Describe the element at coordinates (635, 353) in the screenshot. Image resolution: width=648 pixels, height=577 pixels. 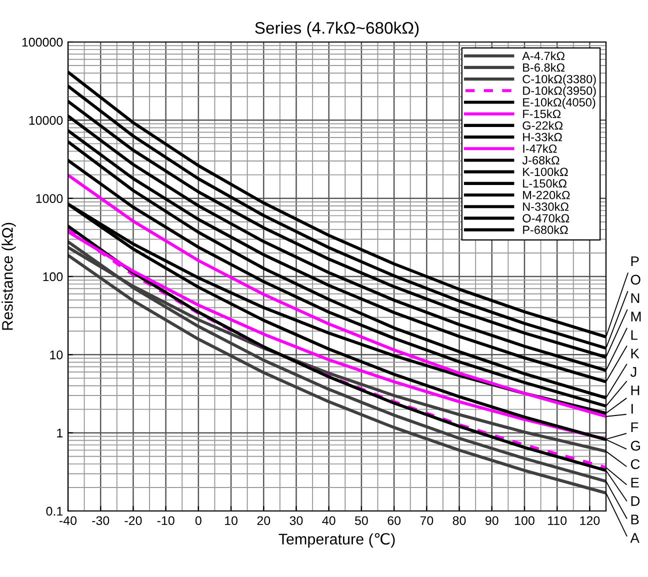
I see `text: K` at that location.